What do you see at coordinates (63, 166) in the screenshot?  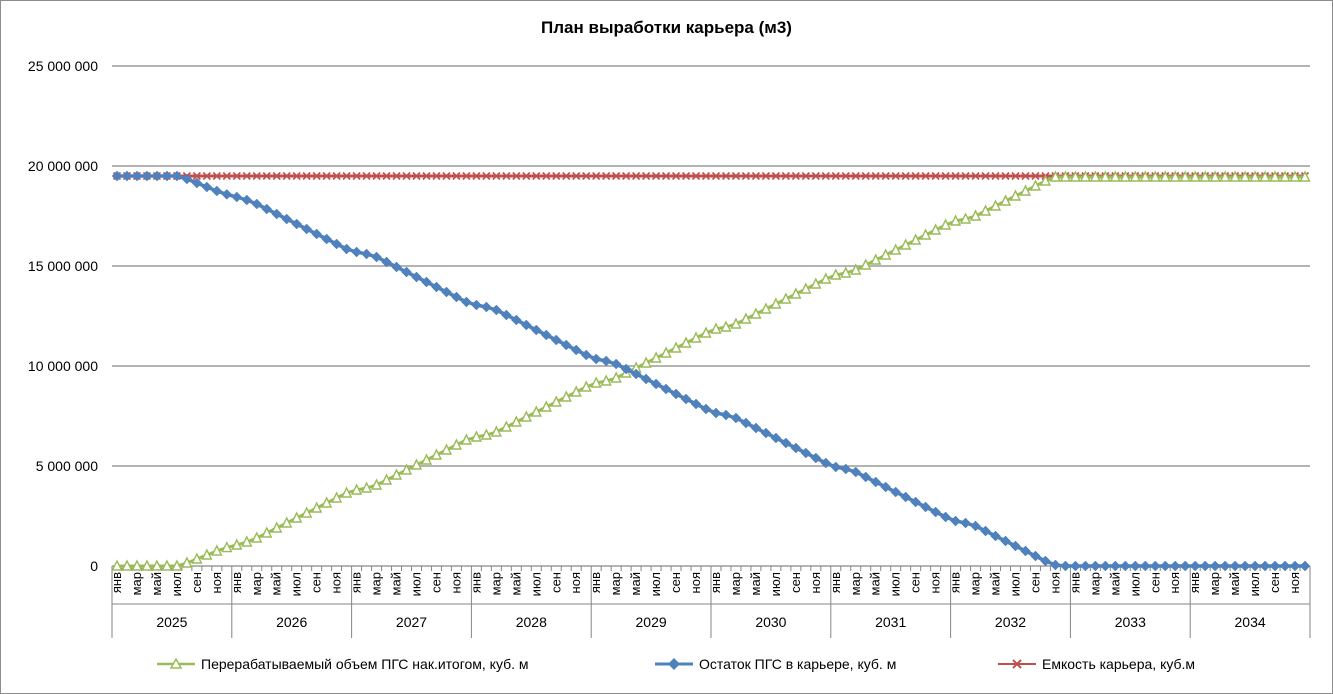 I see `y-tick-label: 20 000 000` at bounding box center [63, 166].